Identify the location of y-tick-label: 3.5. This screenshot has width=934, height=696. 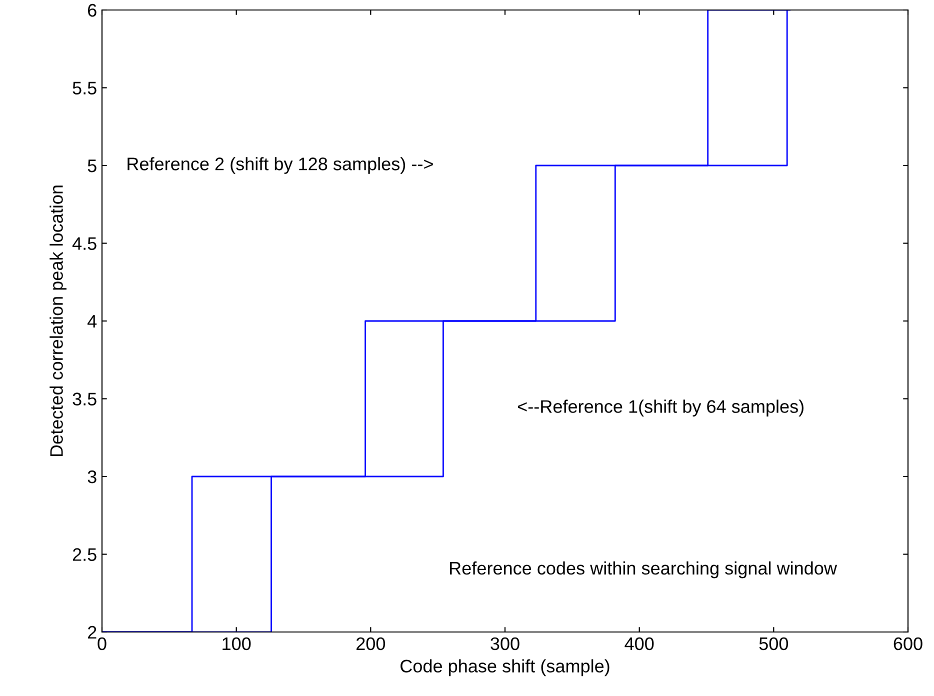
(84, 399).